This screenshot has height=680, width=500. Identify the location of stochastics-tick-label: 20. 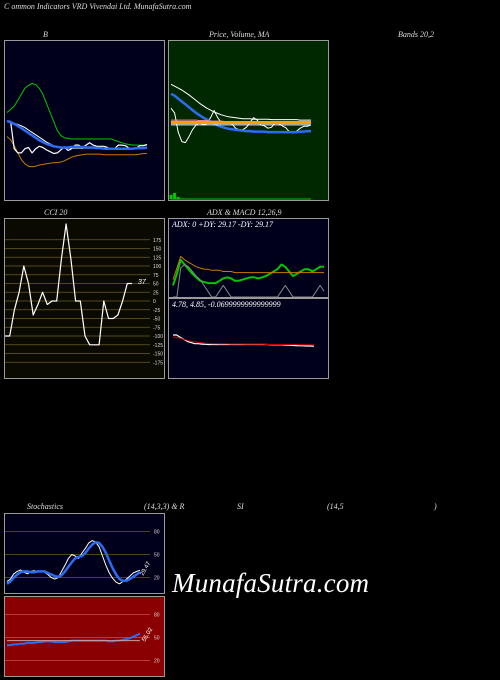
(157, 579).